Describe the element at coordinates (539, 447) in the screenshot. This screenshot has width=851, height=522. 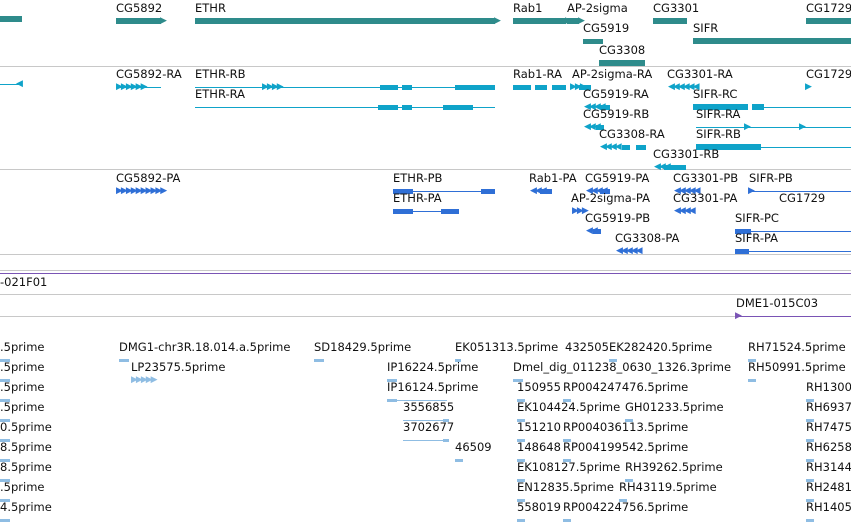
I see `est-label: 148648` at that location.